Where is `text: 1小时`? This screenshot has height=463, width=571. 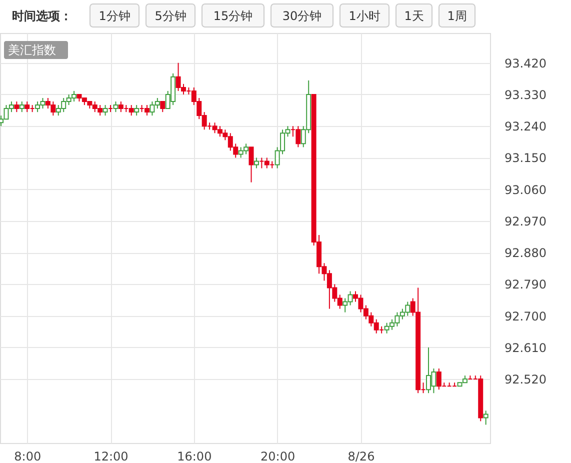 text: 1小时 is located at coordinates (364, 16).